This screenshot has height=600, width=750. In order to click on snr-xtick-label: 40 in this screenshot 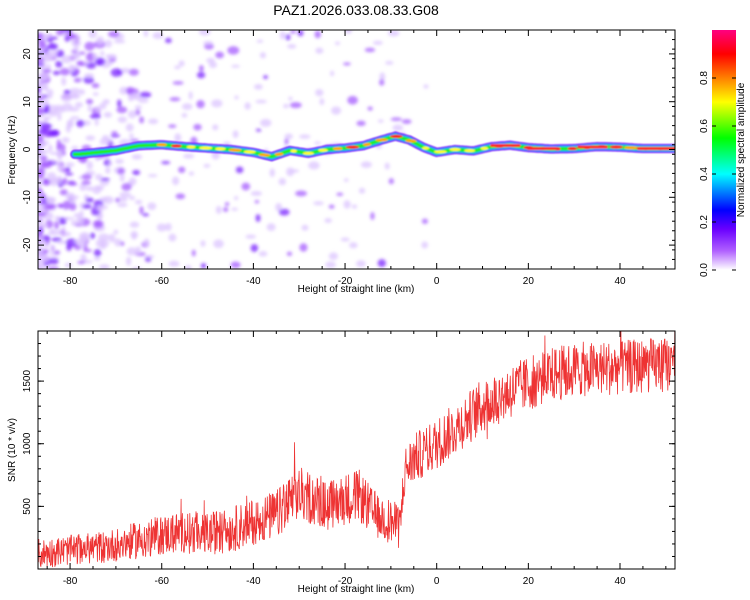, I will do `click(620, 581)`.